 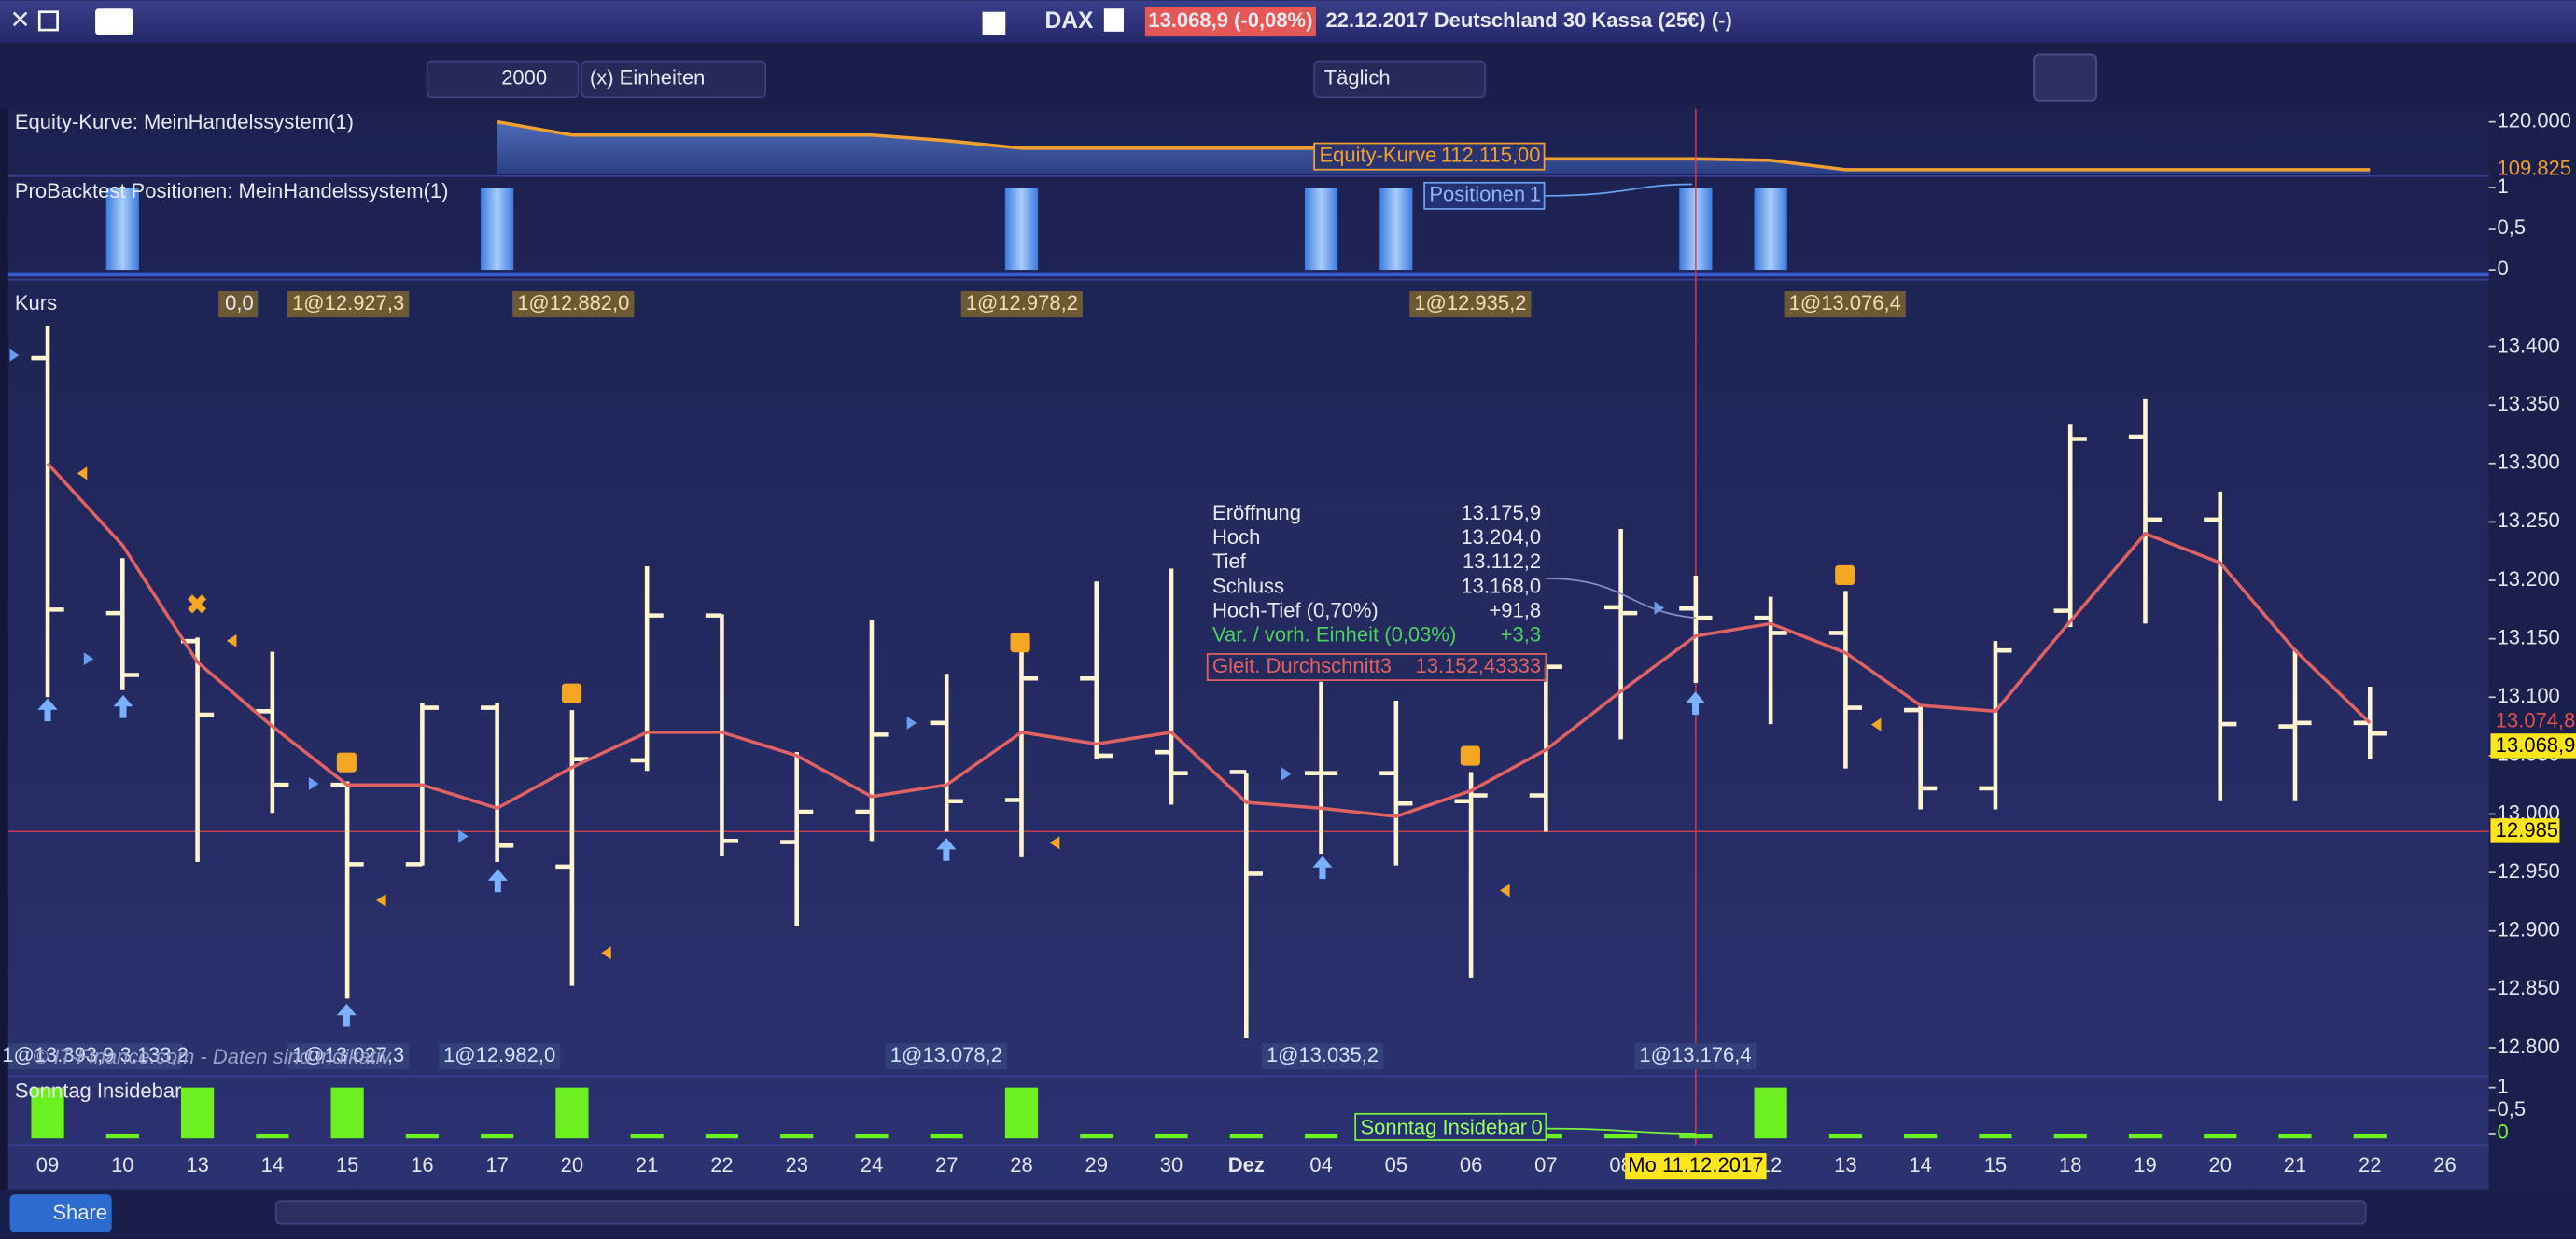 What do you see at coordinates (1920, 1164) in the screenshot?
I see `x-tick-label: 14` at bounding box center [1920, 1164].